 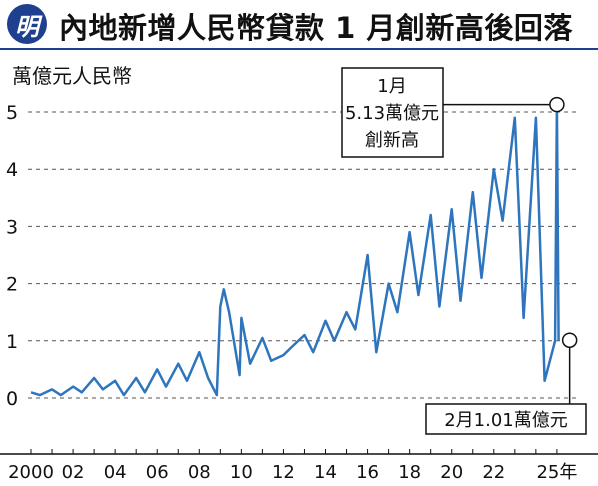 I want to click on peak-callout-box, so click(x=392, y=112).